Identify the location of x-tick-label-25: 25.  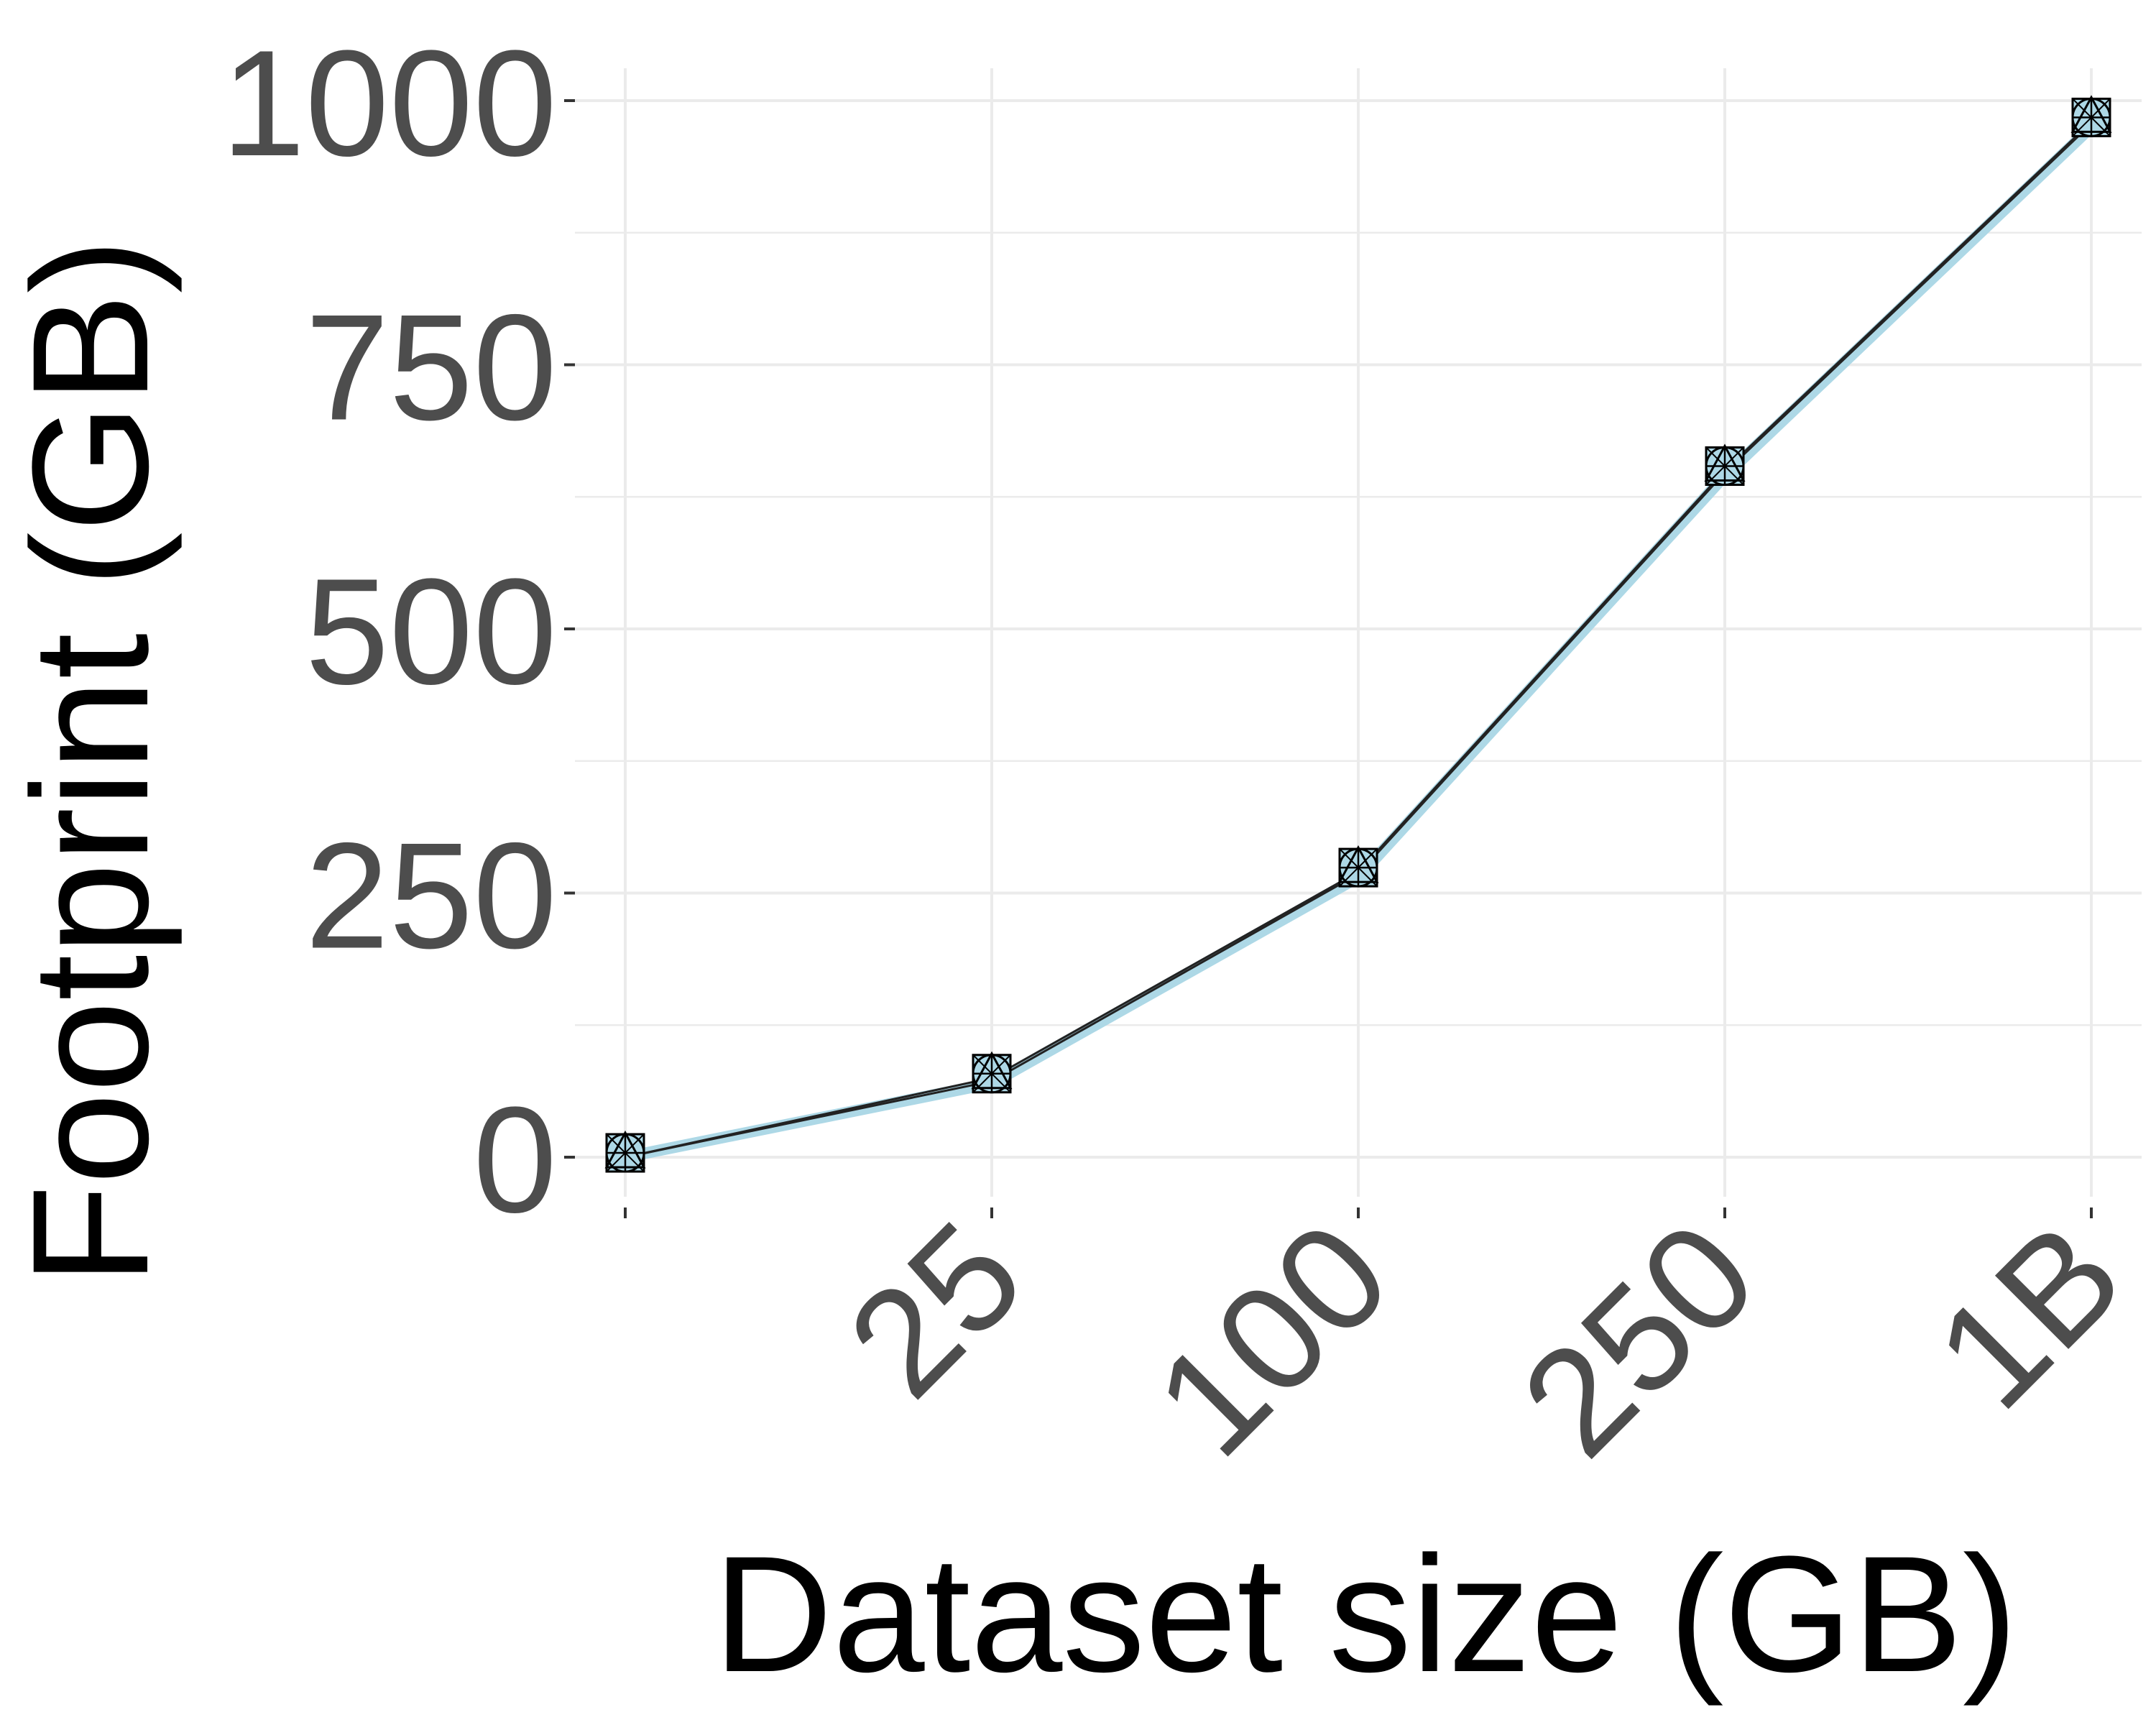
(935, 1309).